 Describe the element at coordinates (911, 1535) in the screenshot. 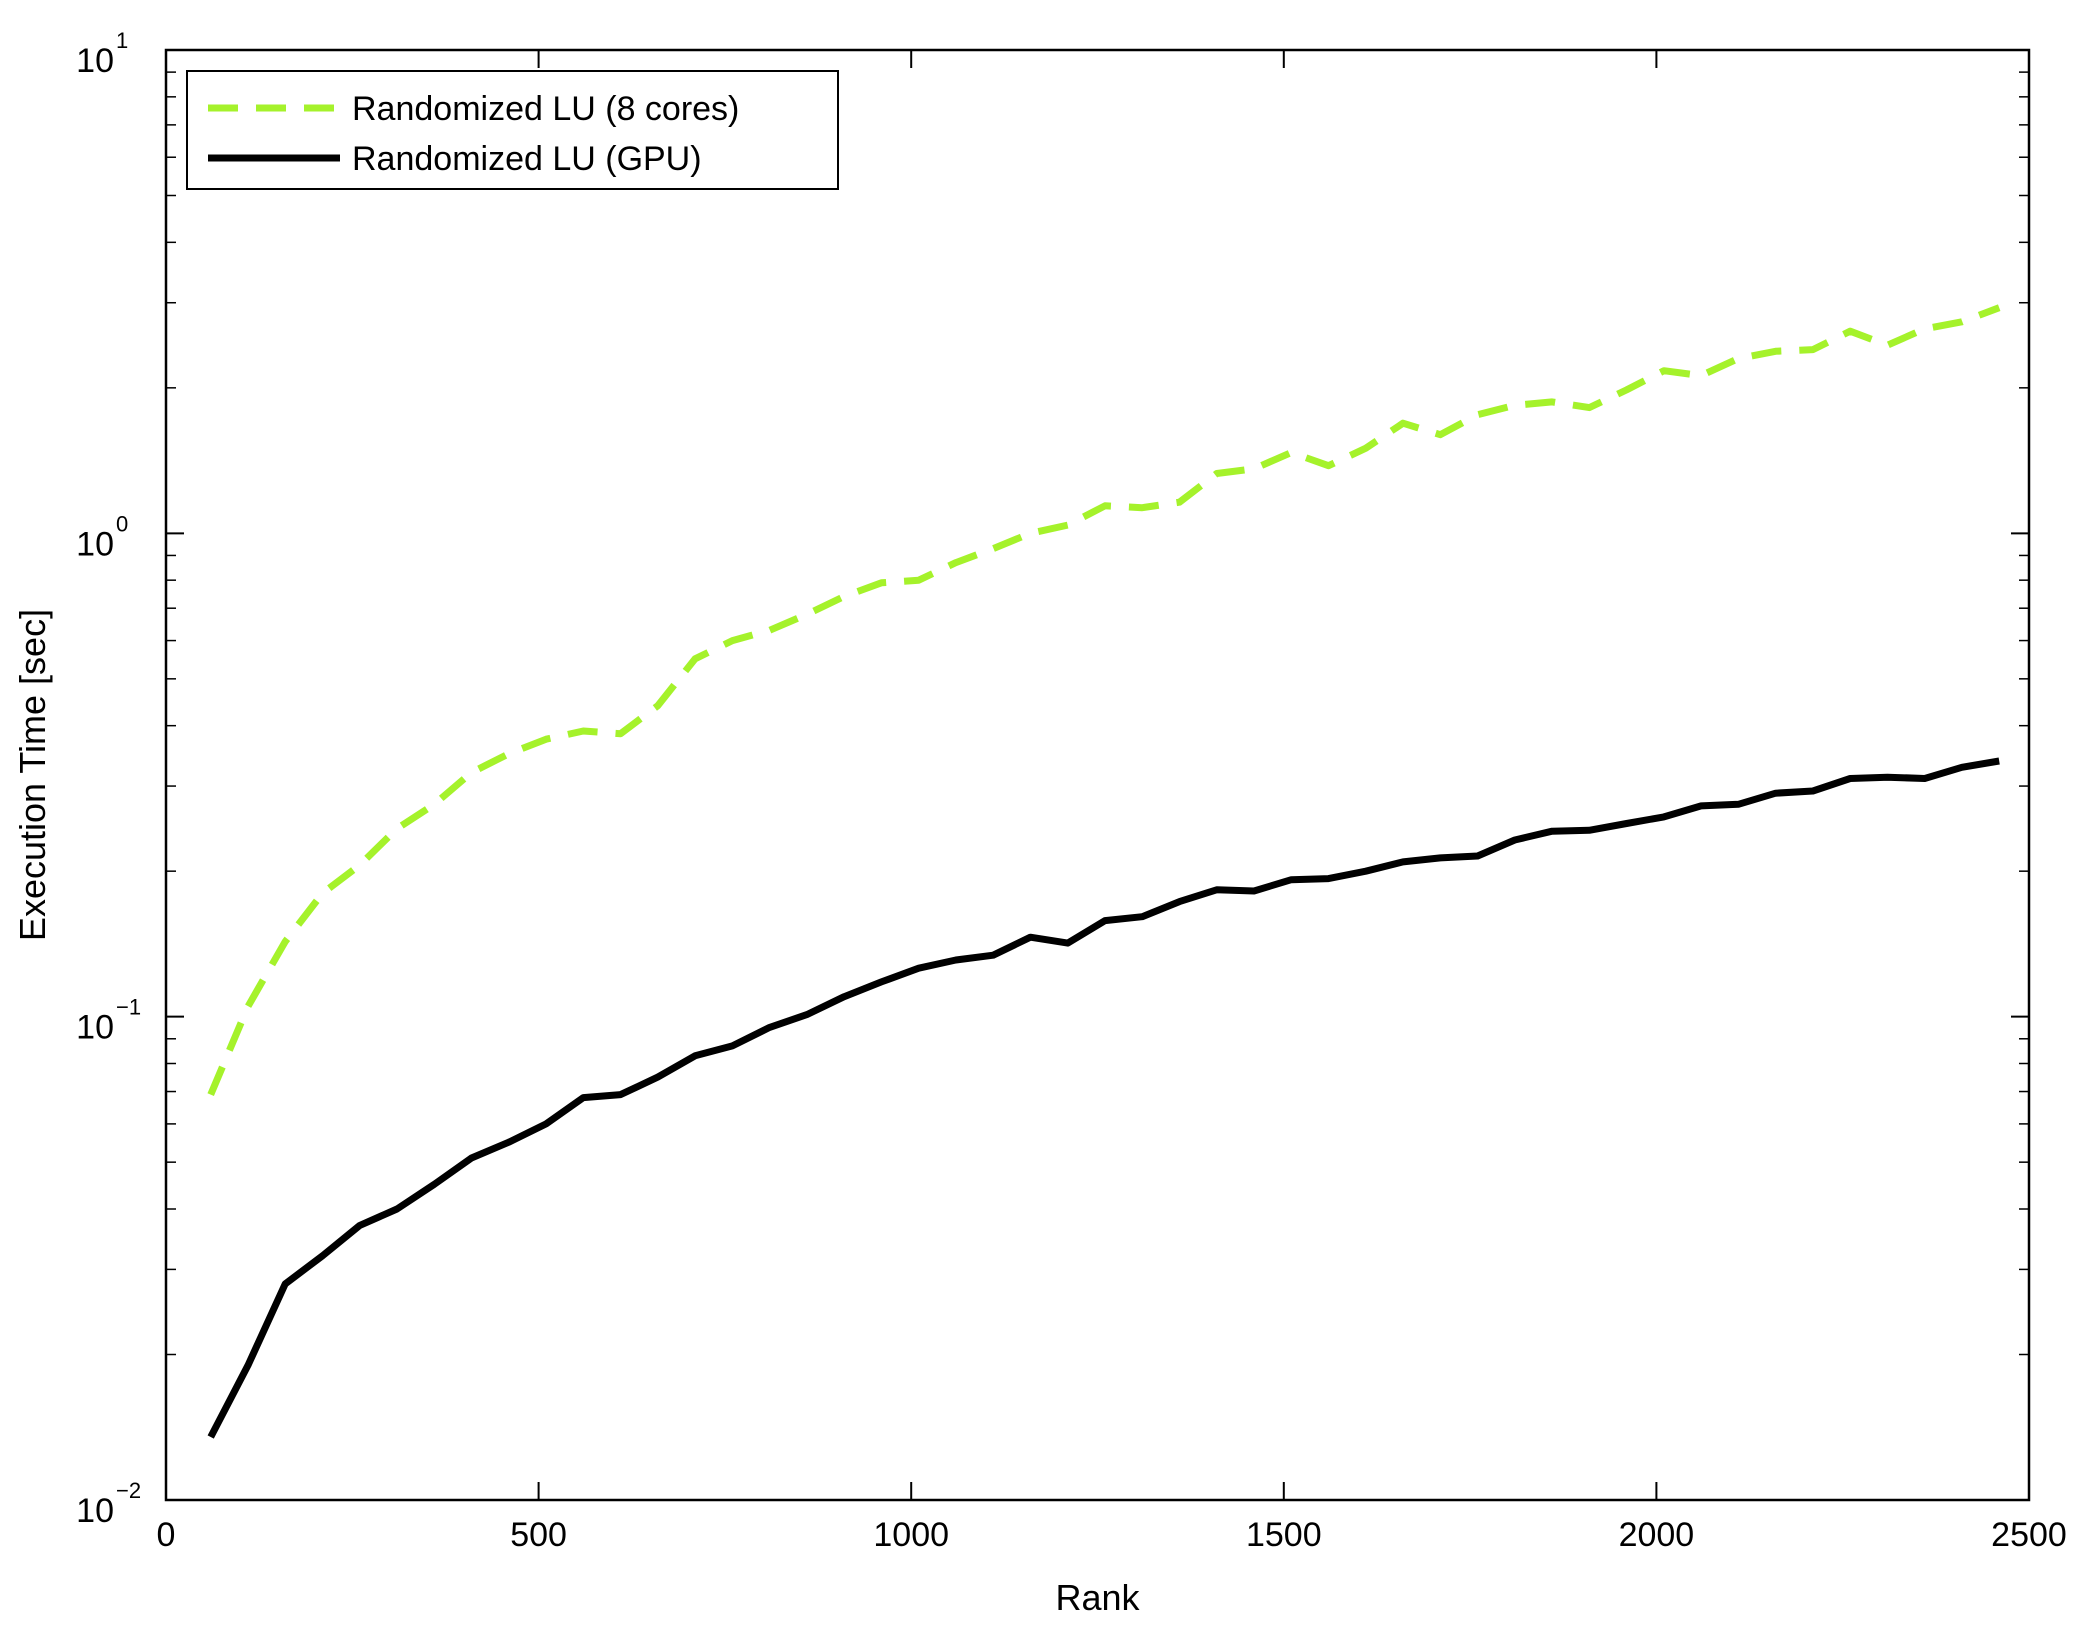

I see `x-tick-label: 1000` at that location.